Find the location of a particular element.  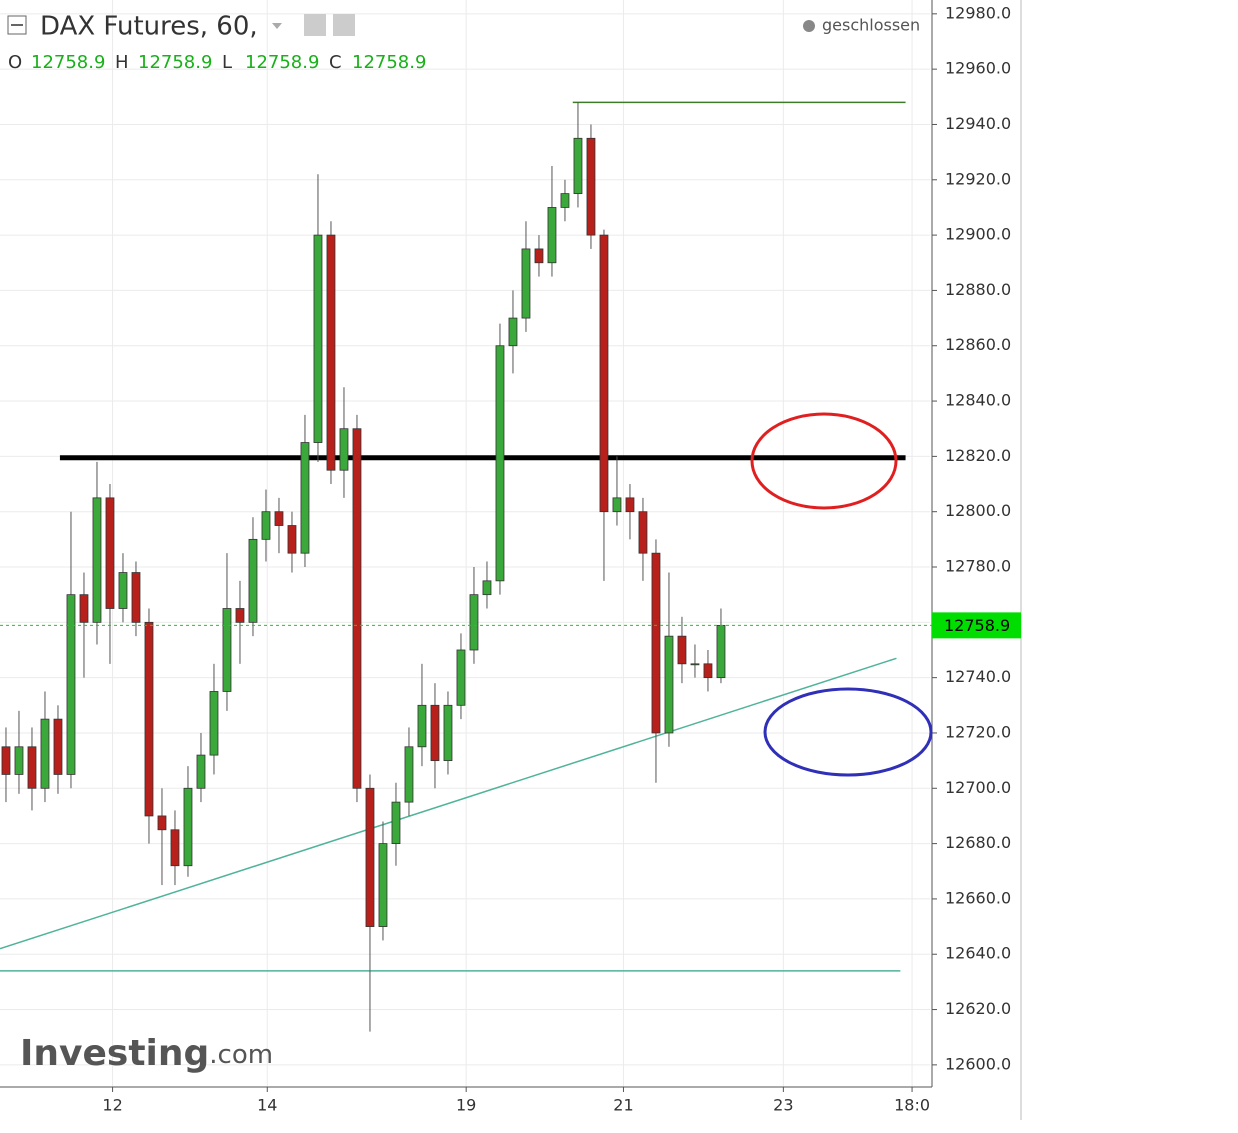

y-tick-label: 12960.0 is located at coordinates (978, 68).